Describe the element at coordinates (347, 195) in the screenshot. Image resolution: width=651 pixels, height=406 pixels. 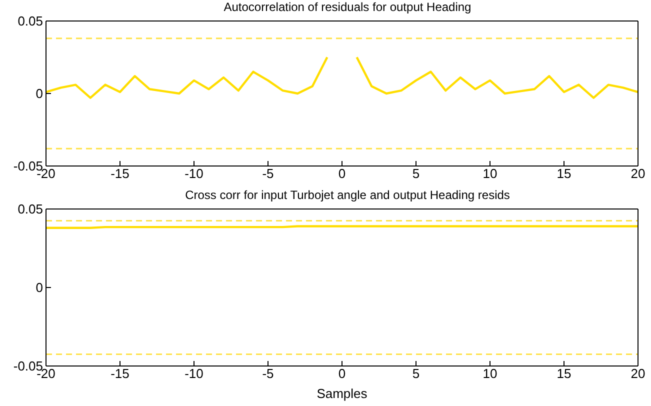
I see `chart-title: Cross corr for input Turbojet angle and output Heading resids` at that location.